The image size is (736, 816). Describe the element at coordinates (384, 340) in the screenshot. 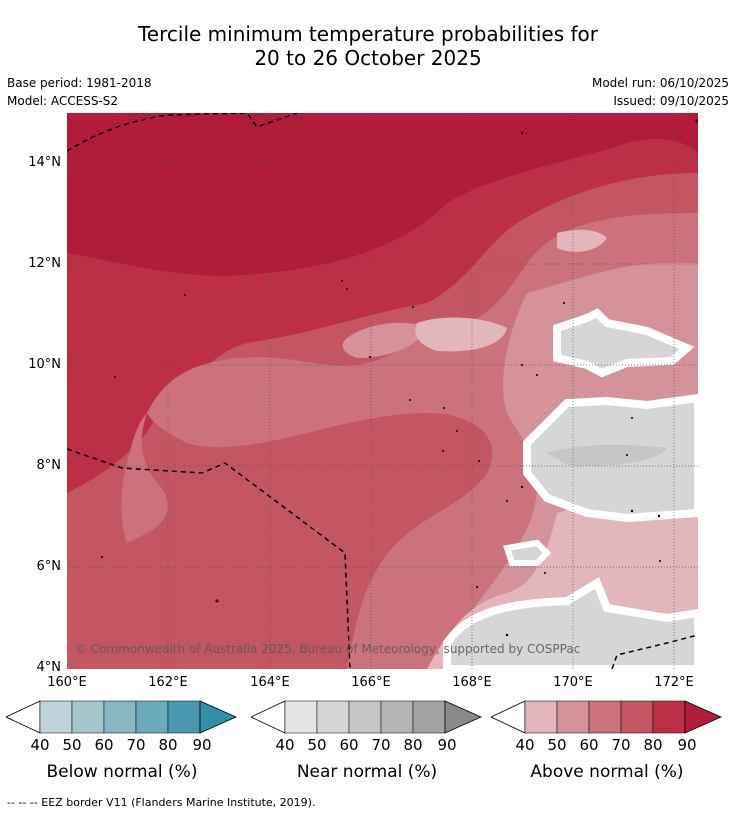

I see `zone-above-50-small` at that location.